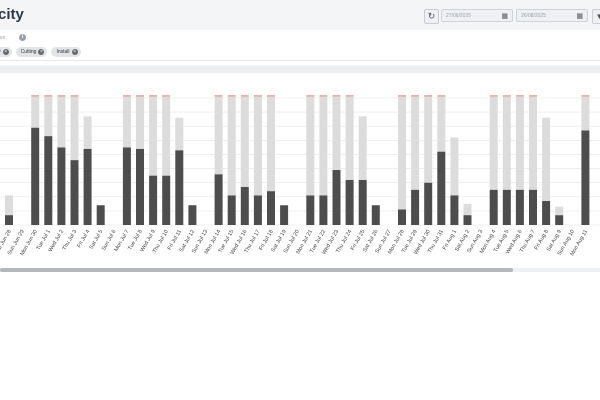 Image resolution: width=600 pixels, height=400 pixels. I want to click on end-date-field: 26/08/2025 ▦, so click(552, 15).